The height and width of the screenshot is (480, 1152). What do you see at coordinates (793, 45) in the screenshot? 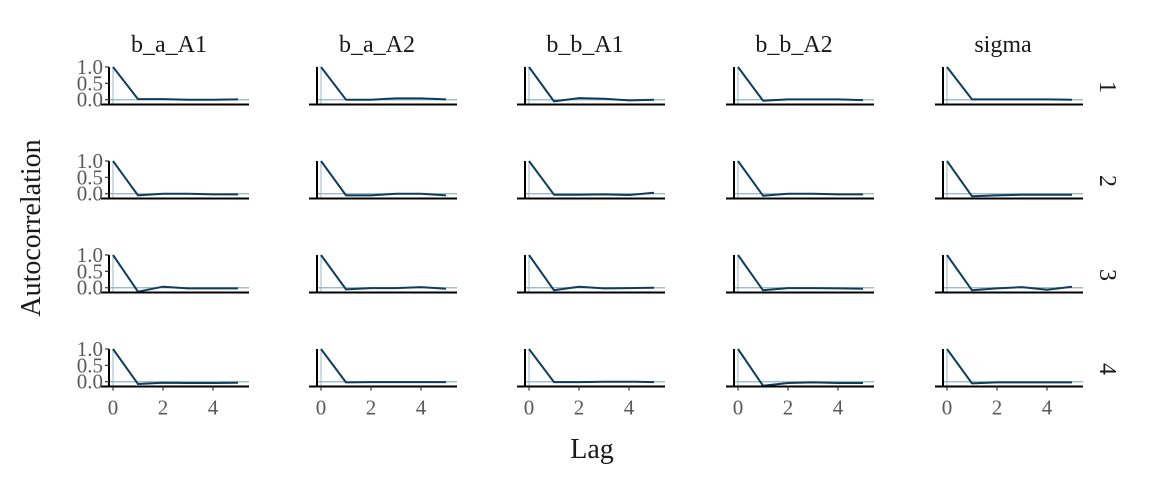
I see `column-strip-title: b_b_A2` at bounding box center [793, 45].